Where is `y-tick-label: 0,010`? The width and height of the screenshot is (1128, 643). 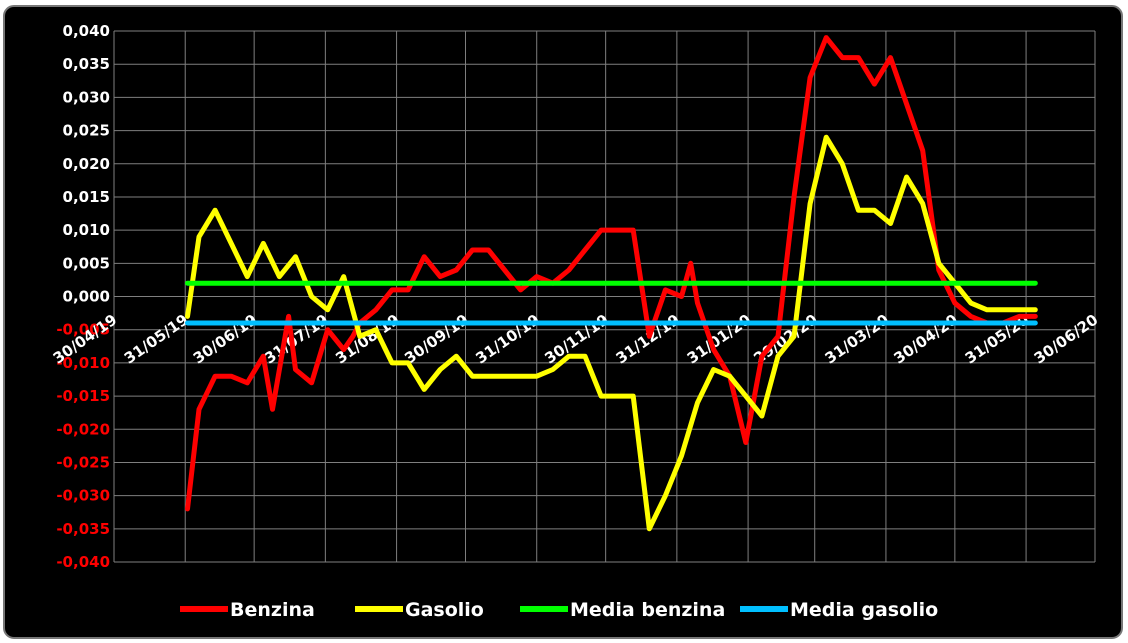 y-tick-label: 0,010 is located at coordinates (86, 230).